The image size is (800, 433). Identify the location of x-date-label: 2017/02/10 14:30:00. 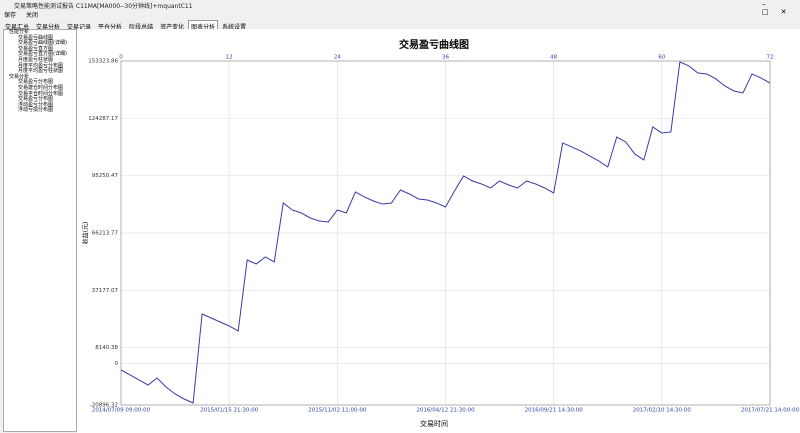
(662, 411).